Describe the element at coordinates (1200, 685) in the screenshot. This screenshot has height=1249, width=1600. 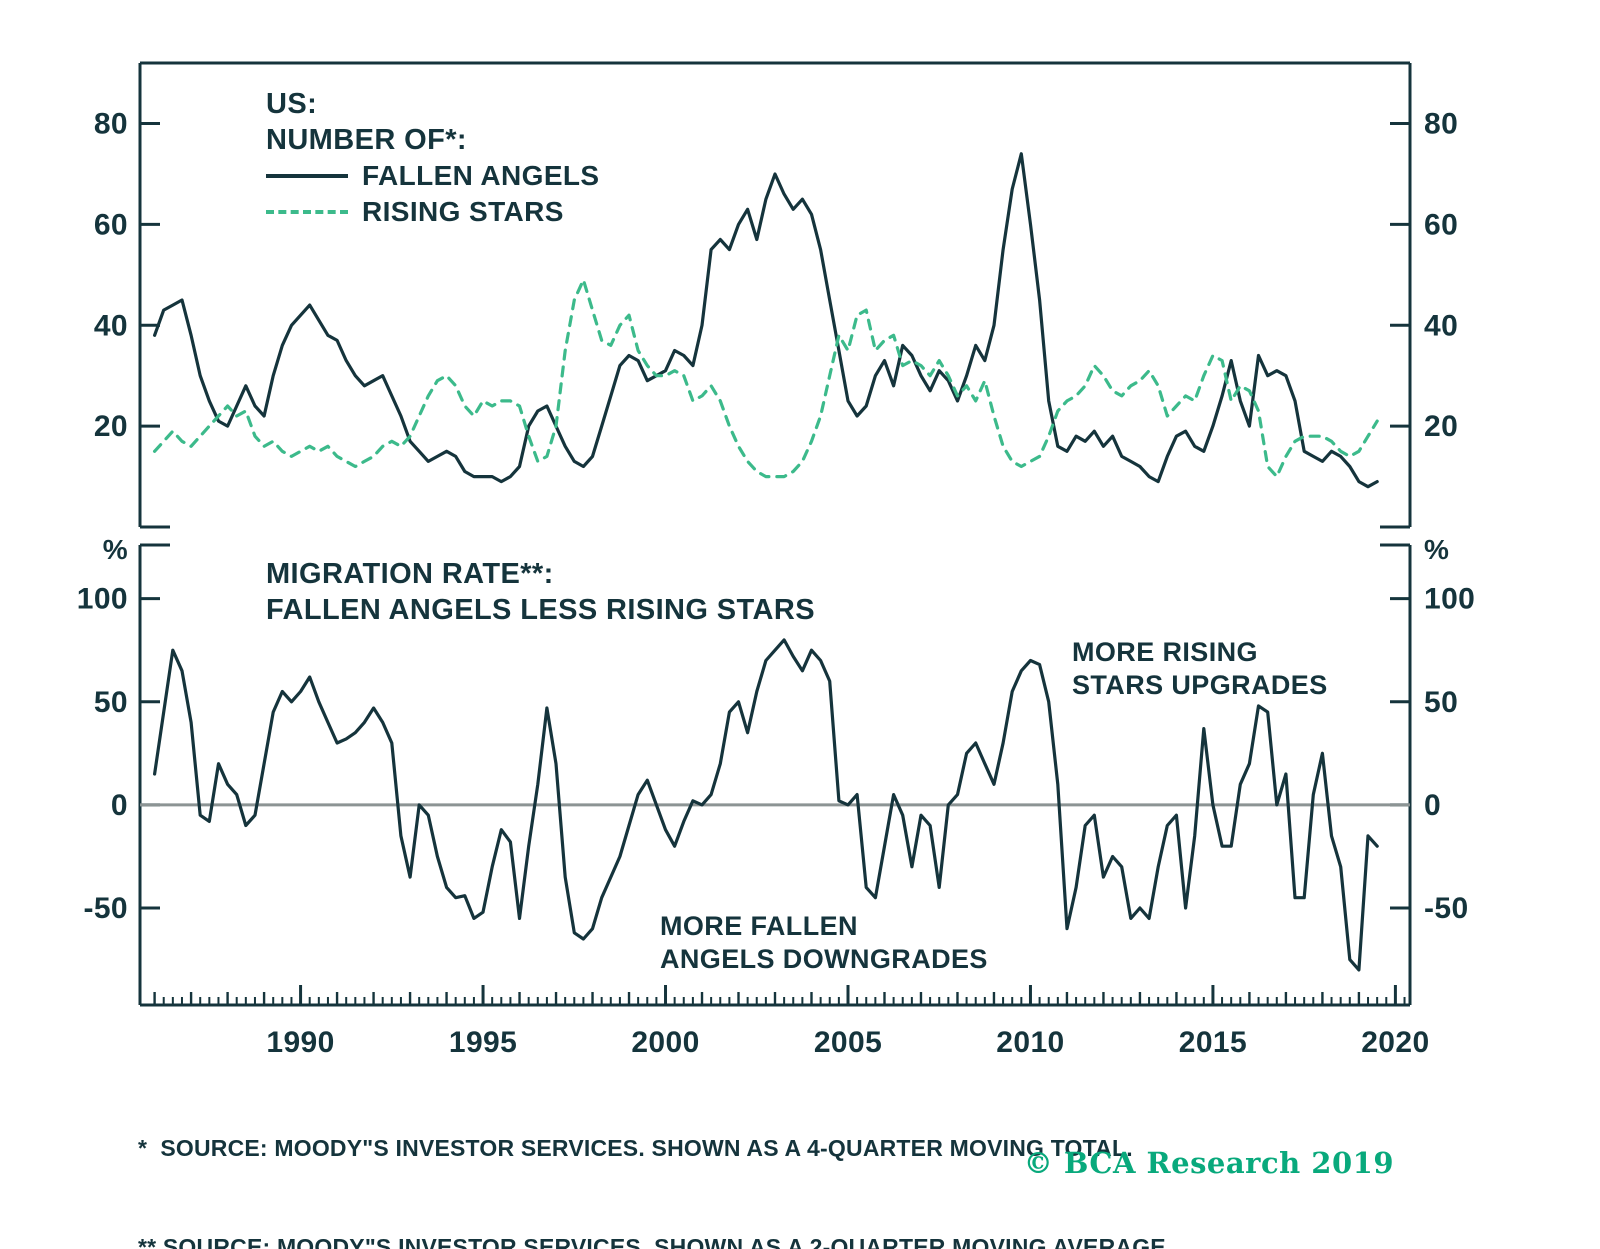
I see `annotation-line: STARS UPGRADES` at that location.